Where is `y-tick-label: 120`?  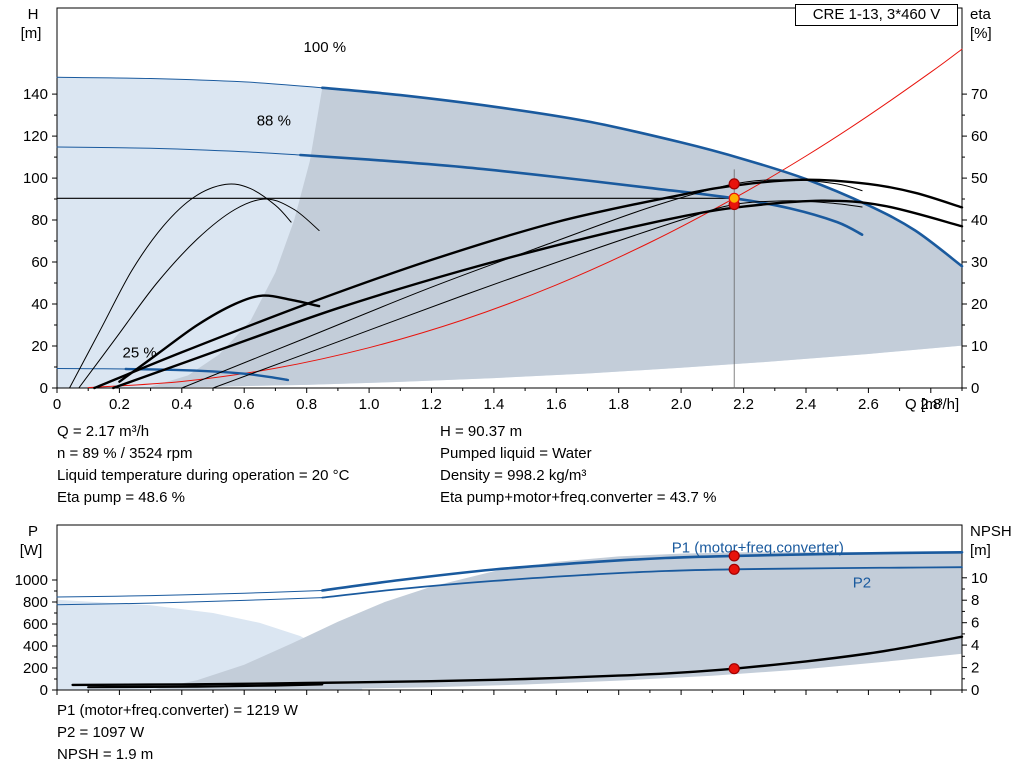 y-tick-label: 120 is located at coordinates (35, 136).